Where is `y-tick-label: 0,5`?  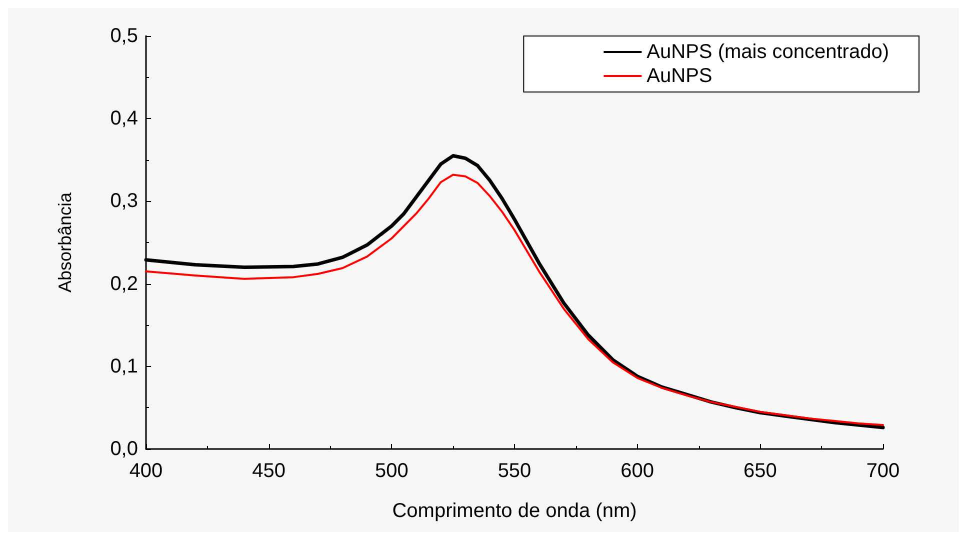 y-tick-label: 0,5 is located at coordinates (124, 36).